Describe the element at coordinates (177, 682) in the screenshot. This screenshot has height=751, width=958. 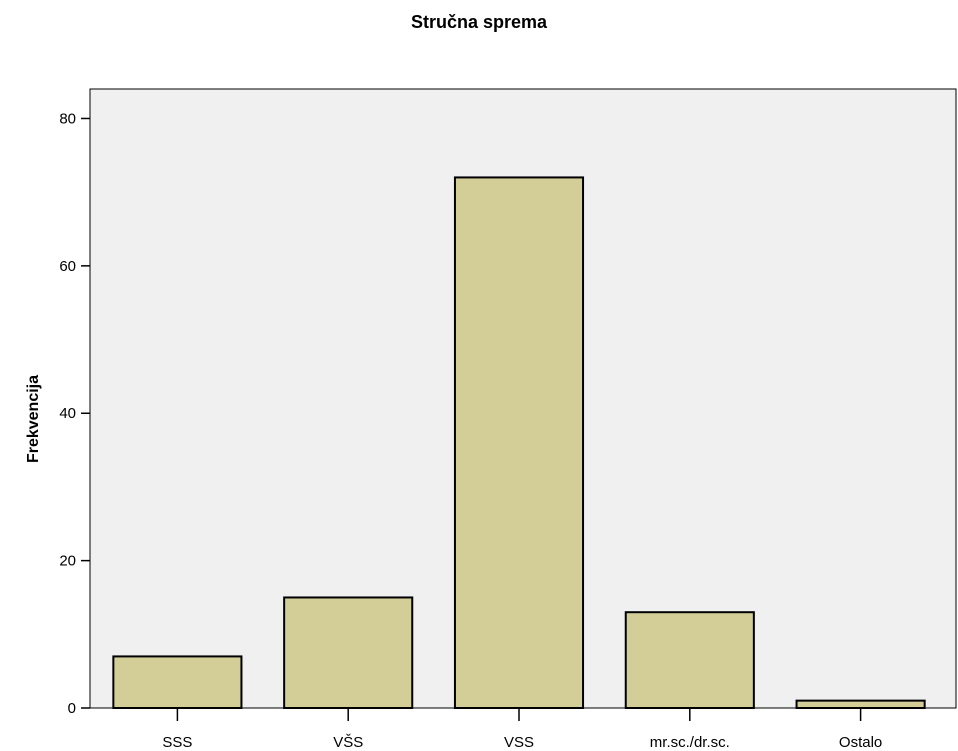
I see `bar-SSS` at that location.